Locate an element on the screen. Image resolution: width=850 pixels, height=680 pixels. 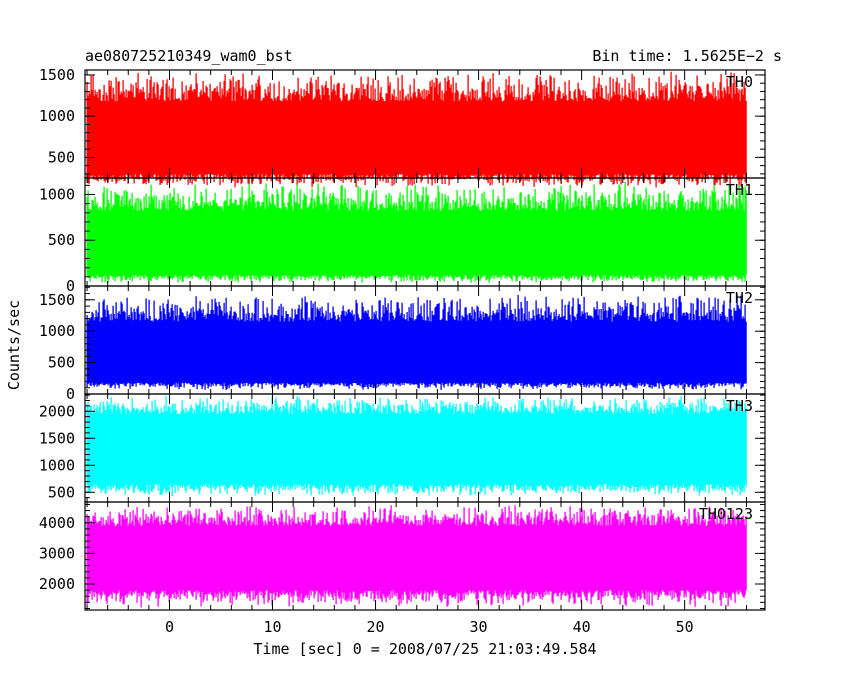
series-th1-core is located at coordinates (417, 243).